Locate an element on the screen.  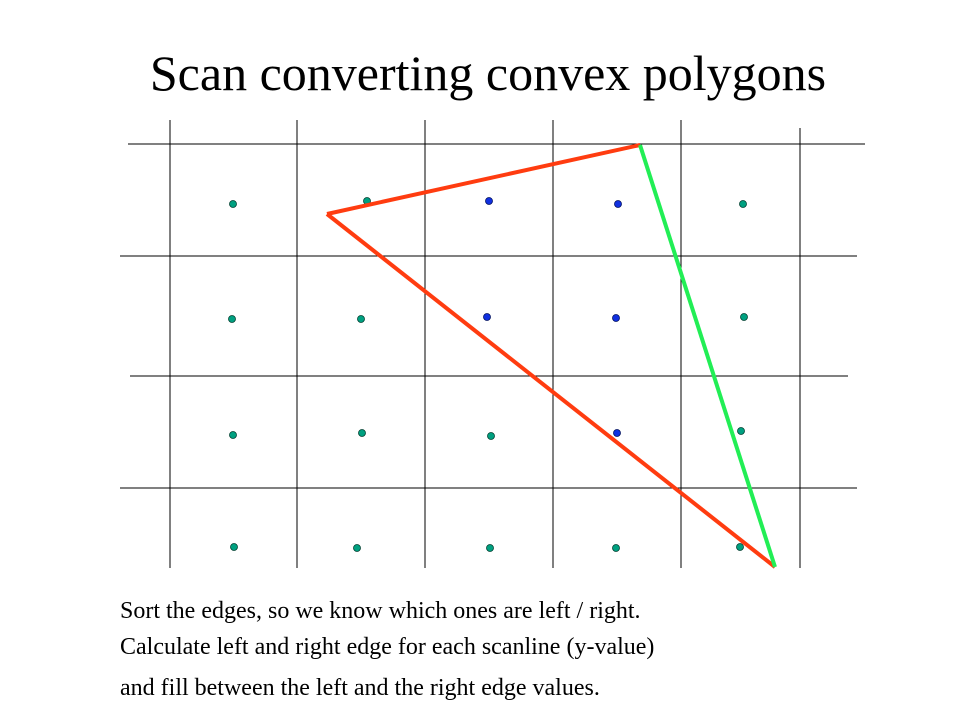
top-edge is located at coordinates (483, 179).